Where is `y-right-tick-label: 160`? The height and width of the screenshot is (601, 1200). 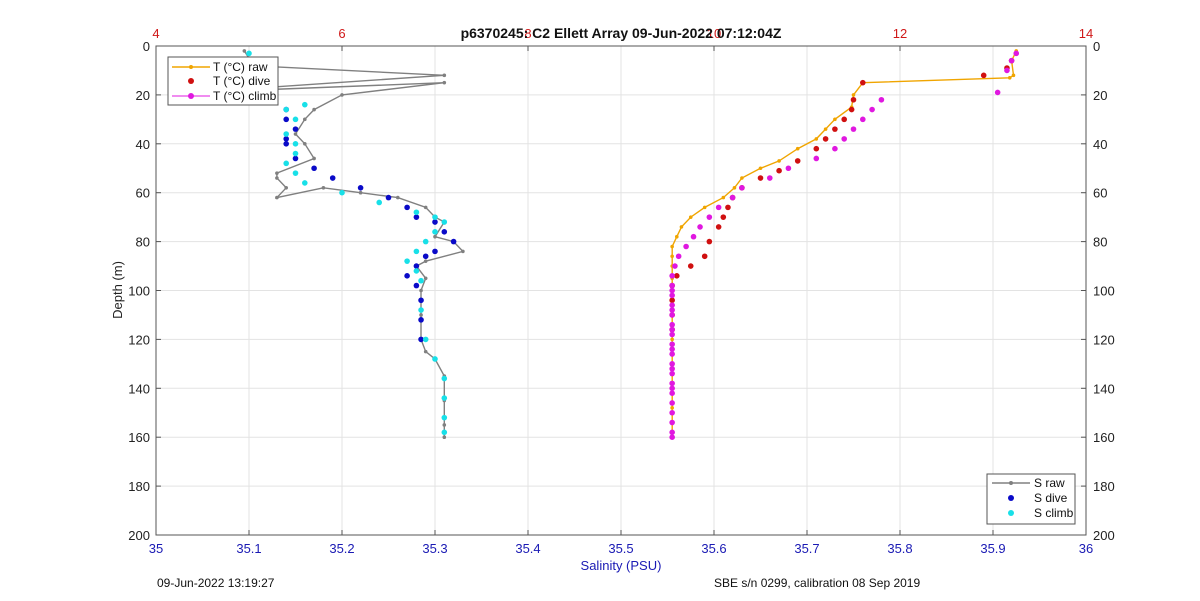 y-right-tick-label: 160 is located at coordinates (1104, 437).